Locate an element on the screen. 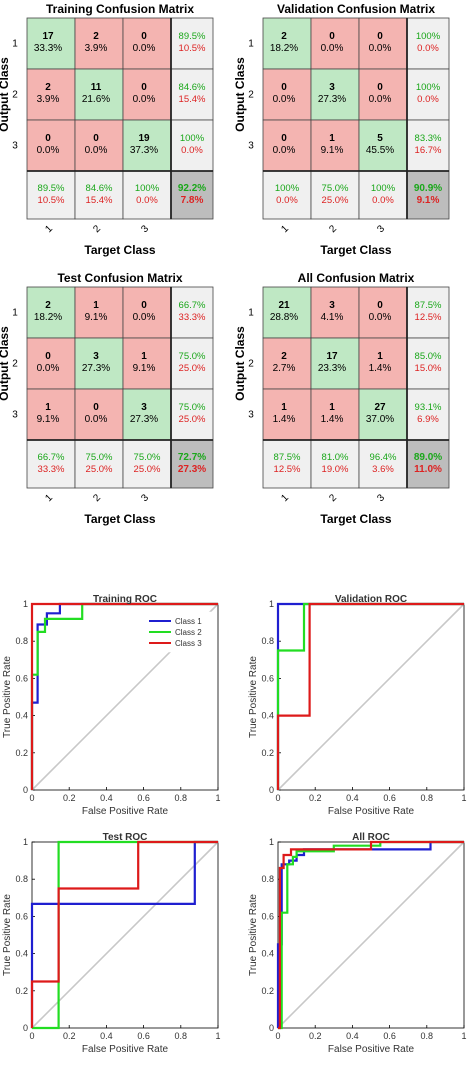 The height and width of the screenshot is (1088, 470). row-tick-label: 3 is located at coordinates (15, 146).